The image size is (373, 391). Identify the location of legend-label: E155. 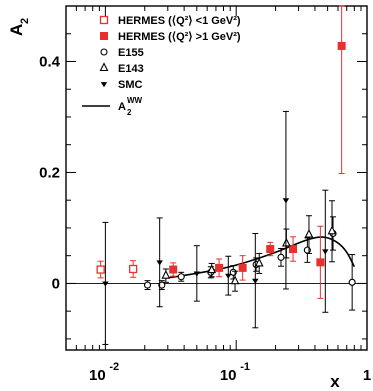
(131, 53).